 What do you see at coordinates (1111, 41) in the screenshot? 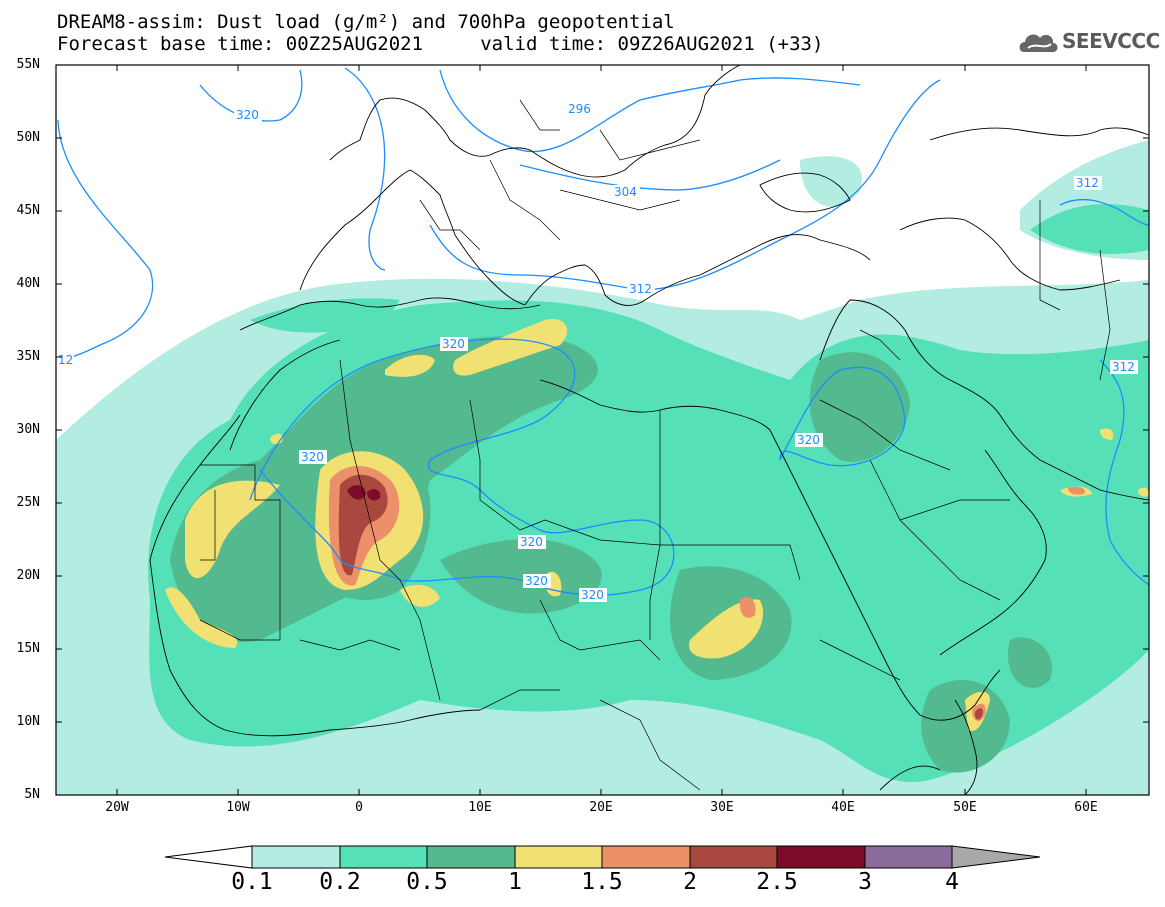
I see `logo-text: SEEVCCC` at bounding box center [1111, 41].